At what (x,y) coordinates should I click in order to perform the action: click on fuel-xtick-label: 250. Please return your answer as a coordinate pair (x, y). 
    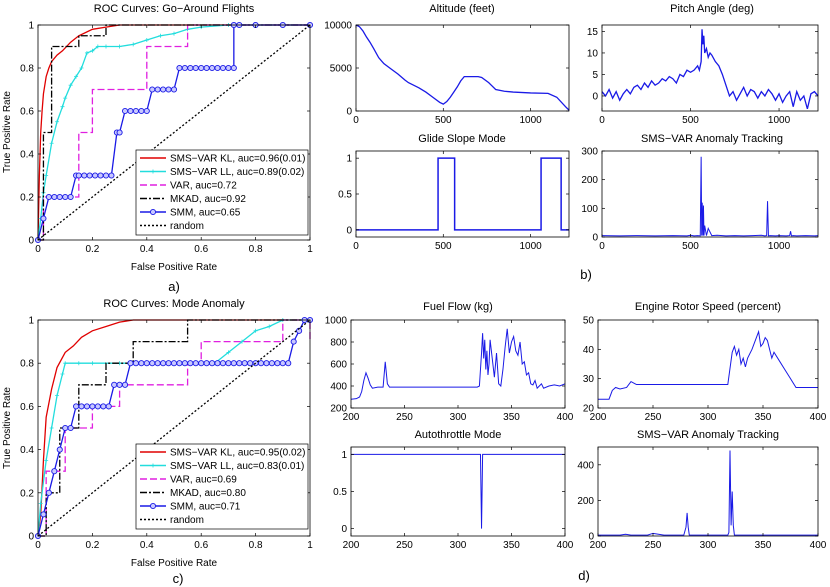
    Looking at the image, I should click on (404, 417).